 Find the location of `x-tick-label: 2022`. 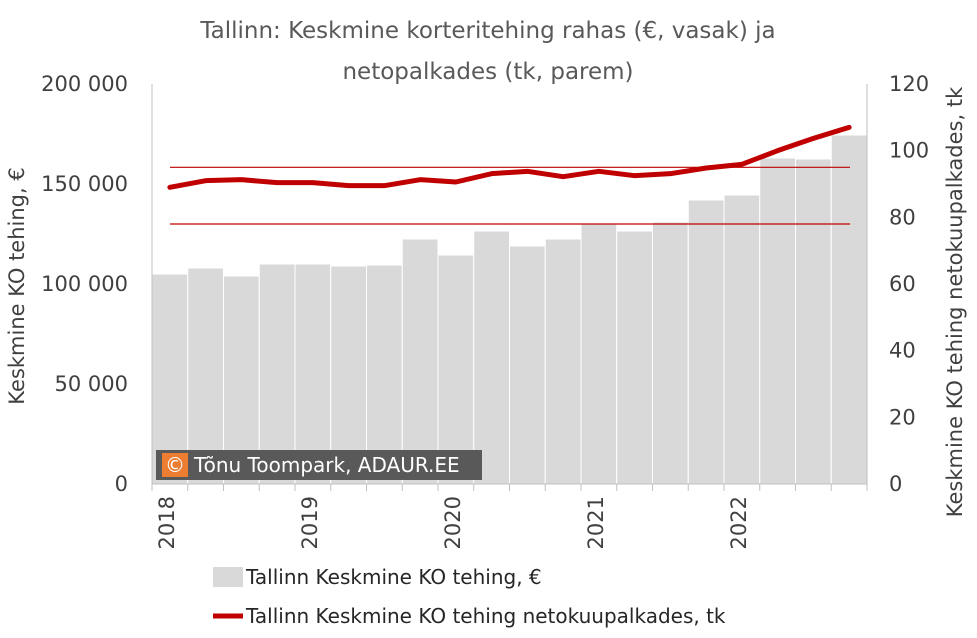

x-tick-label: 2022 is located at coordinates (739, 522).